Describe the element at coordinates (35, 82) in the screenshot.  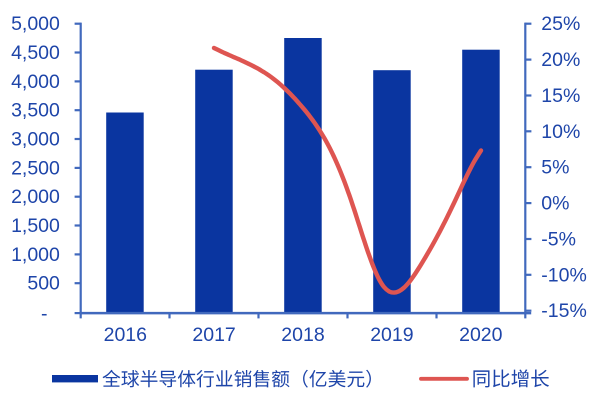
I see `svg-text: 4,000` at that location.